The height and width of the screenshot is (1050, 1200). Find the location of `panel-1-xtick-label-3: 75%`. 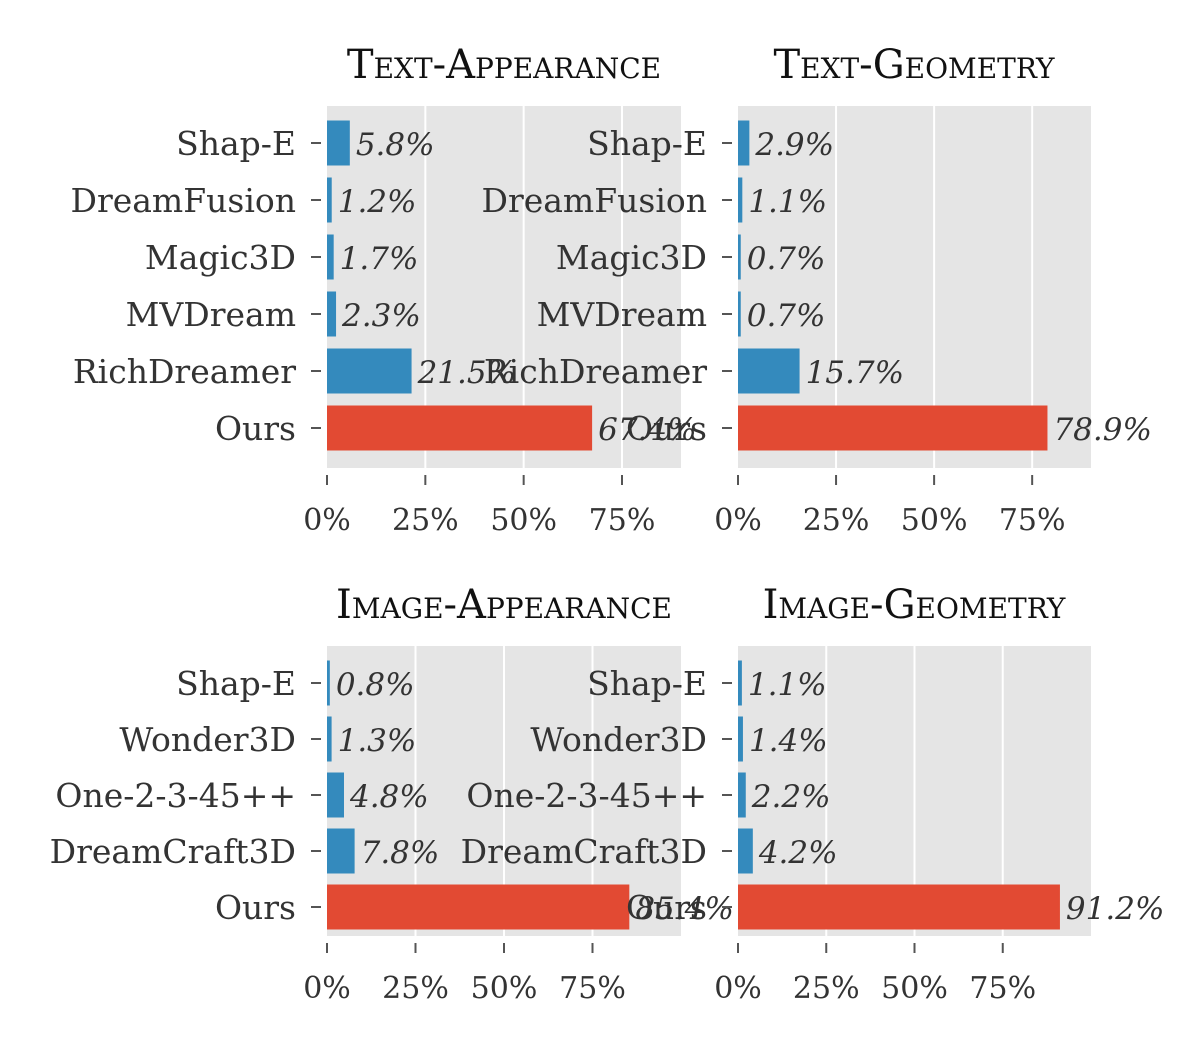

panel-1-xtick-label-3: 75% is located at coordinates (622, 520).